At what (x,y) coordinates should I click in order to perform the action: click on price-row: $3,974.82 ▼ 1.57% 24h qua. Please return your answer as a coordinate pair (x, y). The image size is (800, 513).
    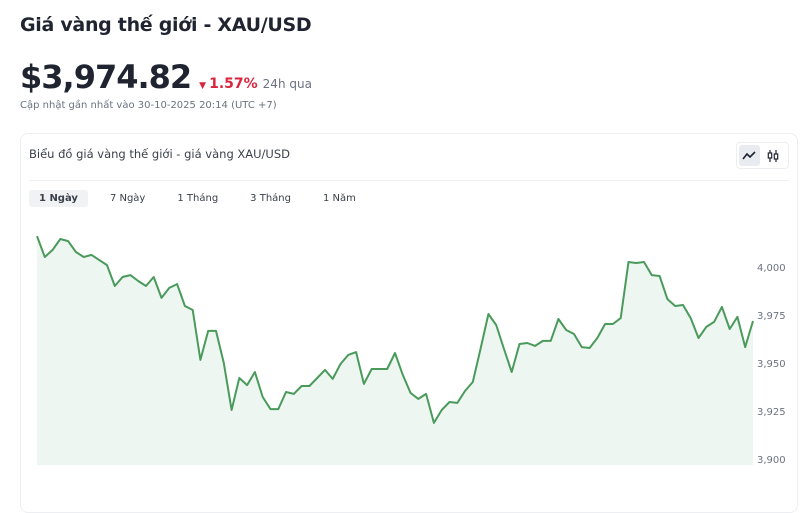
    Looking at the image, I should click on (166, 77).